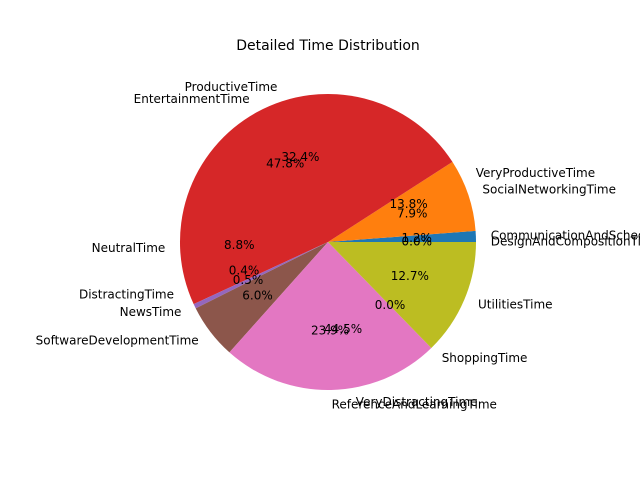 The image size is (640, 480). What do you see at coordinates (412, 213) in the screenshot?
I see `pct-label-social-networking-time: 7.9%` at bounding box center [412, 213].